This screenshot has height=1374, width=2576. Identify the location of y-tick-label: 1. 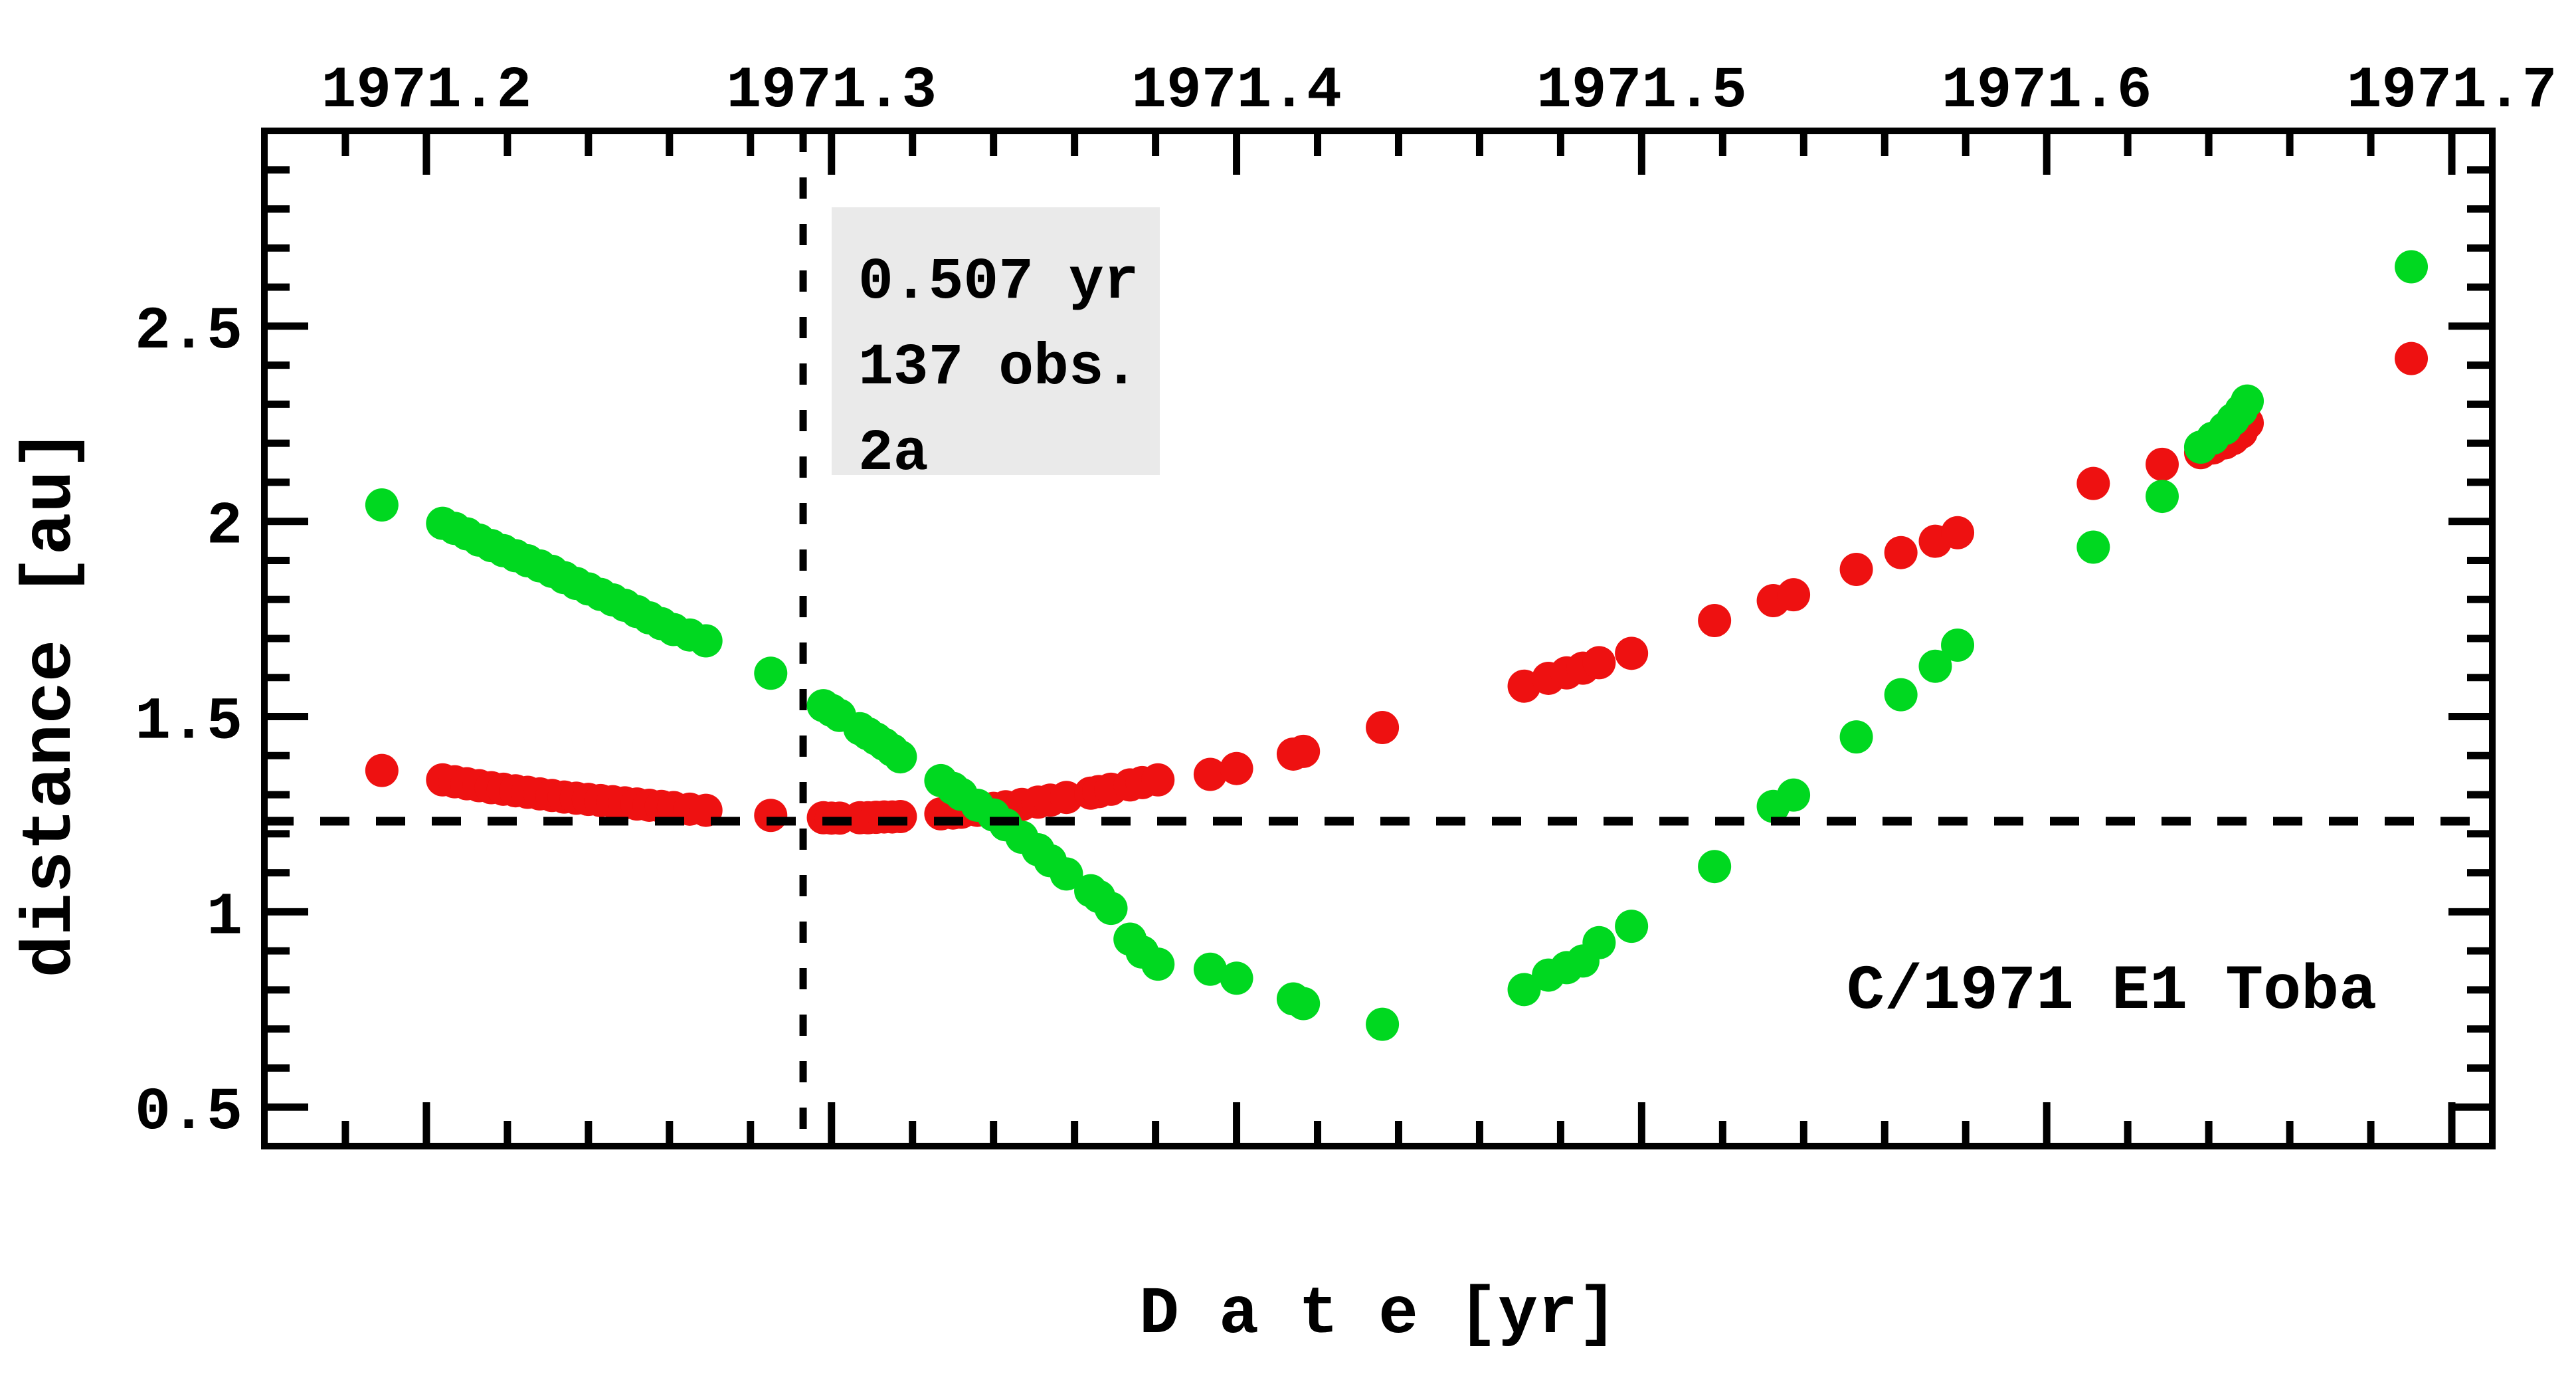
(224, 918).